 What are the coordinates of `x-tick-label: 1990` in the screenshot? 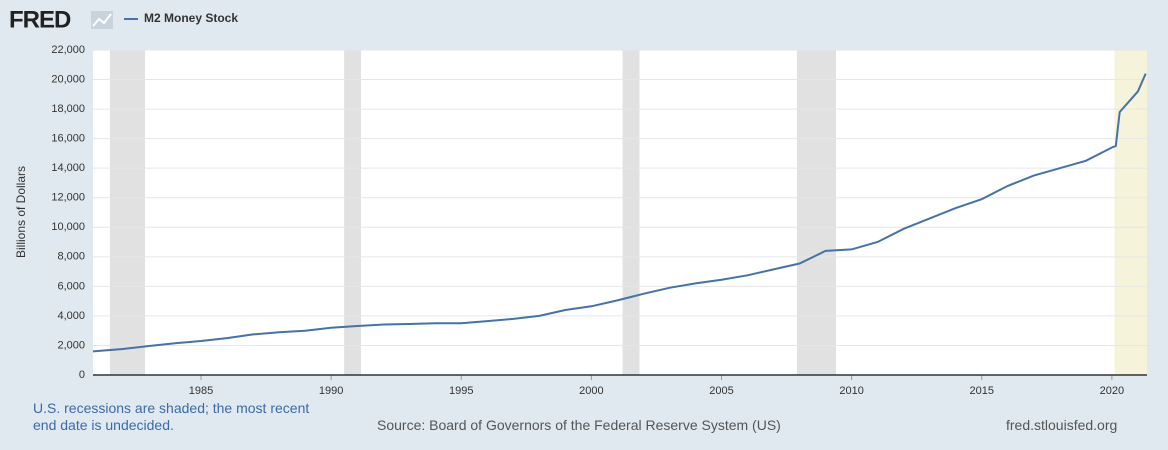 It's located at (331, 391).